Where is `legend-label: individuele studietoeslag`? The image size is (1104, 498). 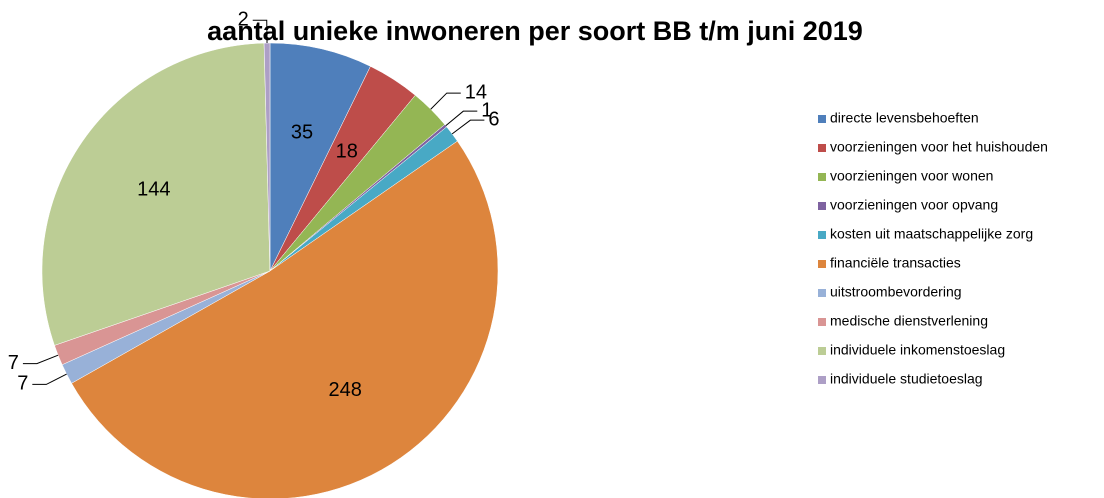
legend-label: individuele studietoeslag is located at coordinates (906, 379).